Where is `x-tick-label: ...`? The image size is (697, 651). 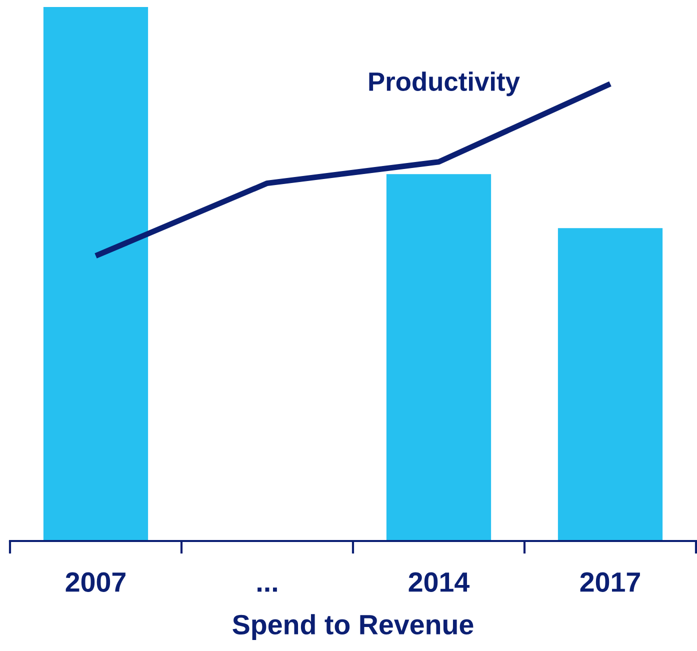
x-tick-label: ... is located at coordinates (267, 590).